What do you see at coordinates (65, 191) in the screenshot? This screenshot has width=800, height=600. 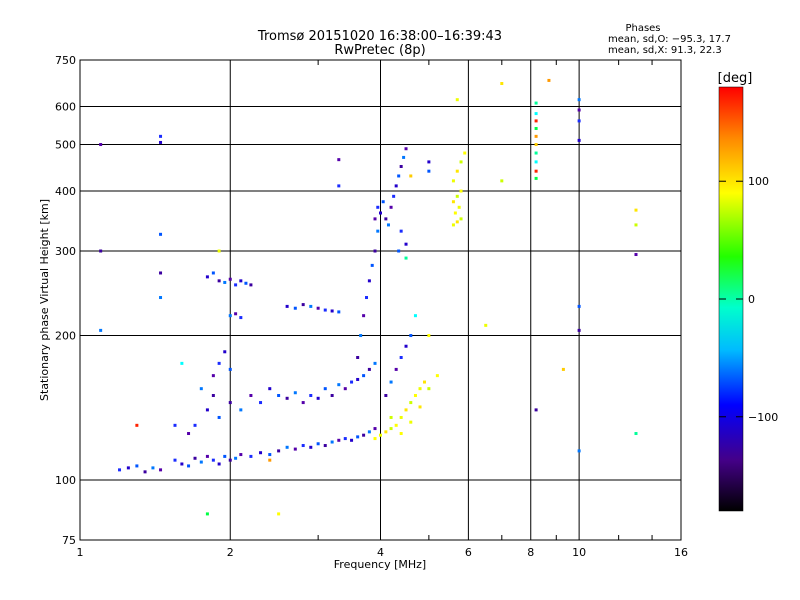 I see `y-tick-label: 400` at bounding box center [65, 191].